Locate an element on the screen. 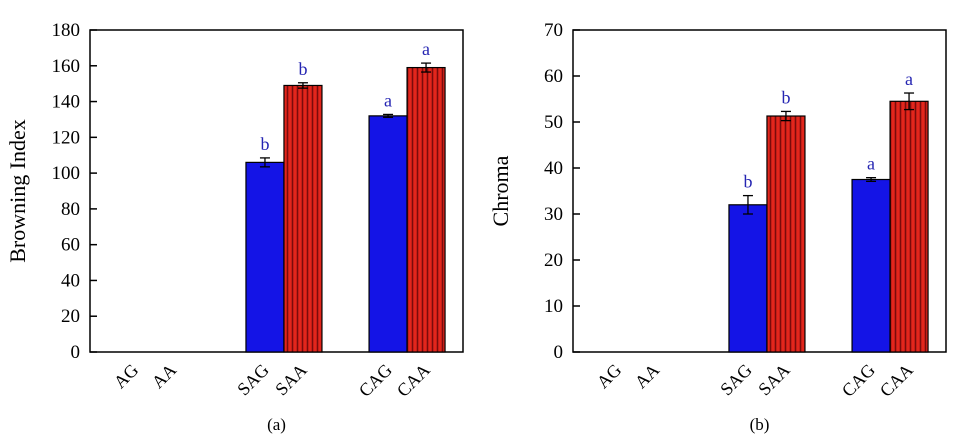  y-tick-label: 80 is located at coordinates (70, 209).